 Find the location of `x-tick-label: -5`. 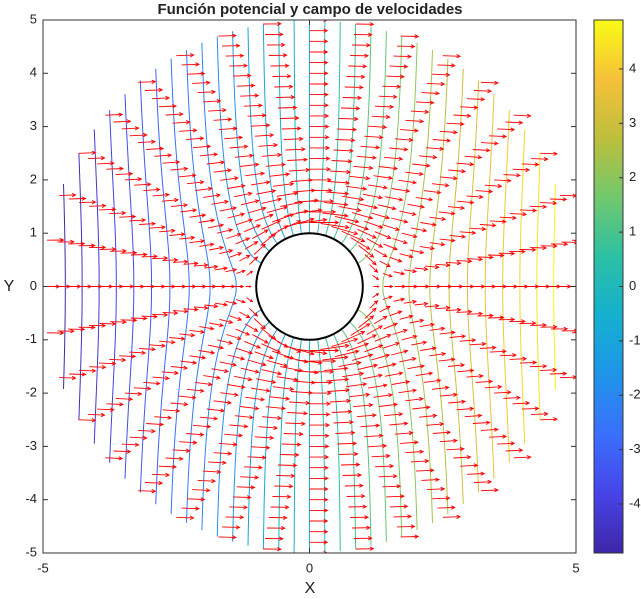

x-tick-label: -5 is located at coordinates (43, 567).